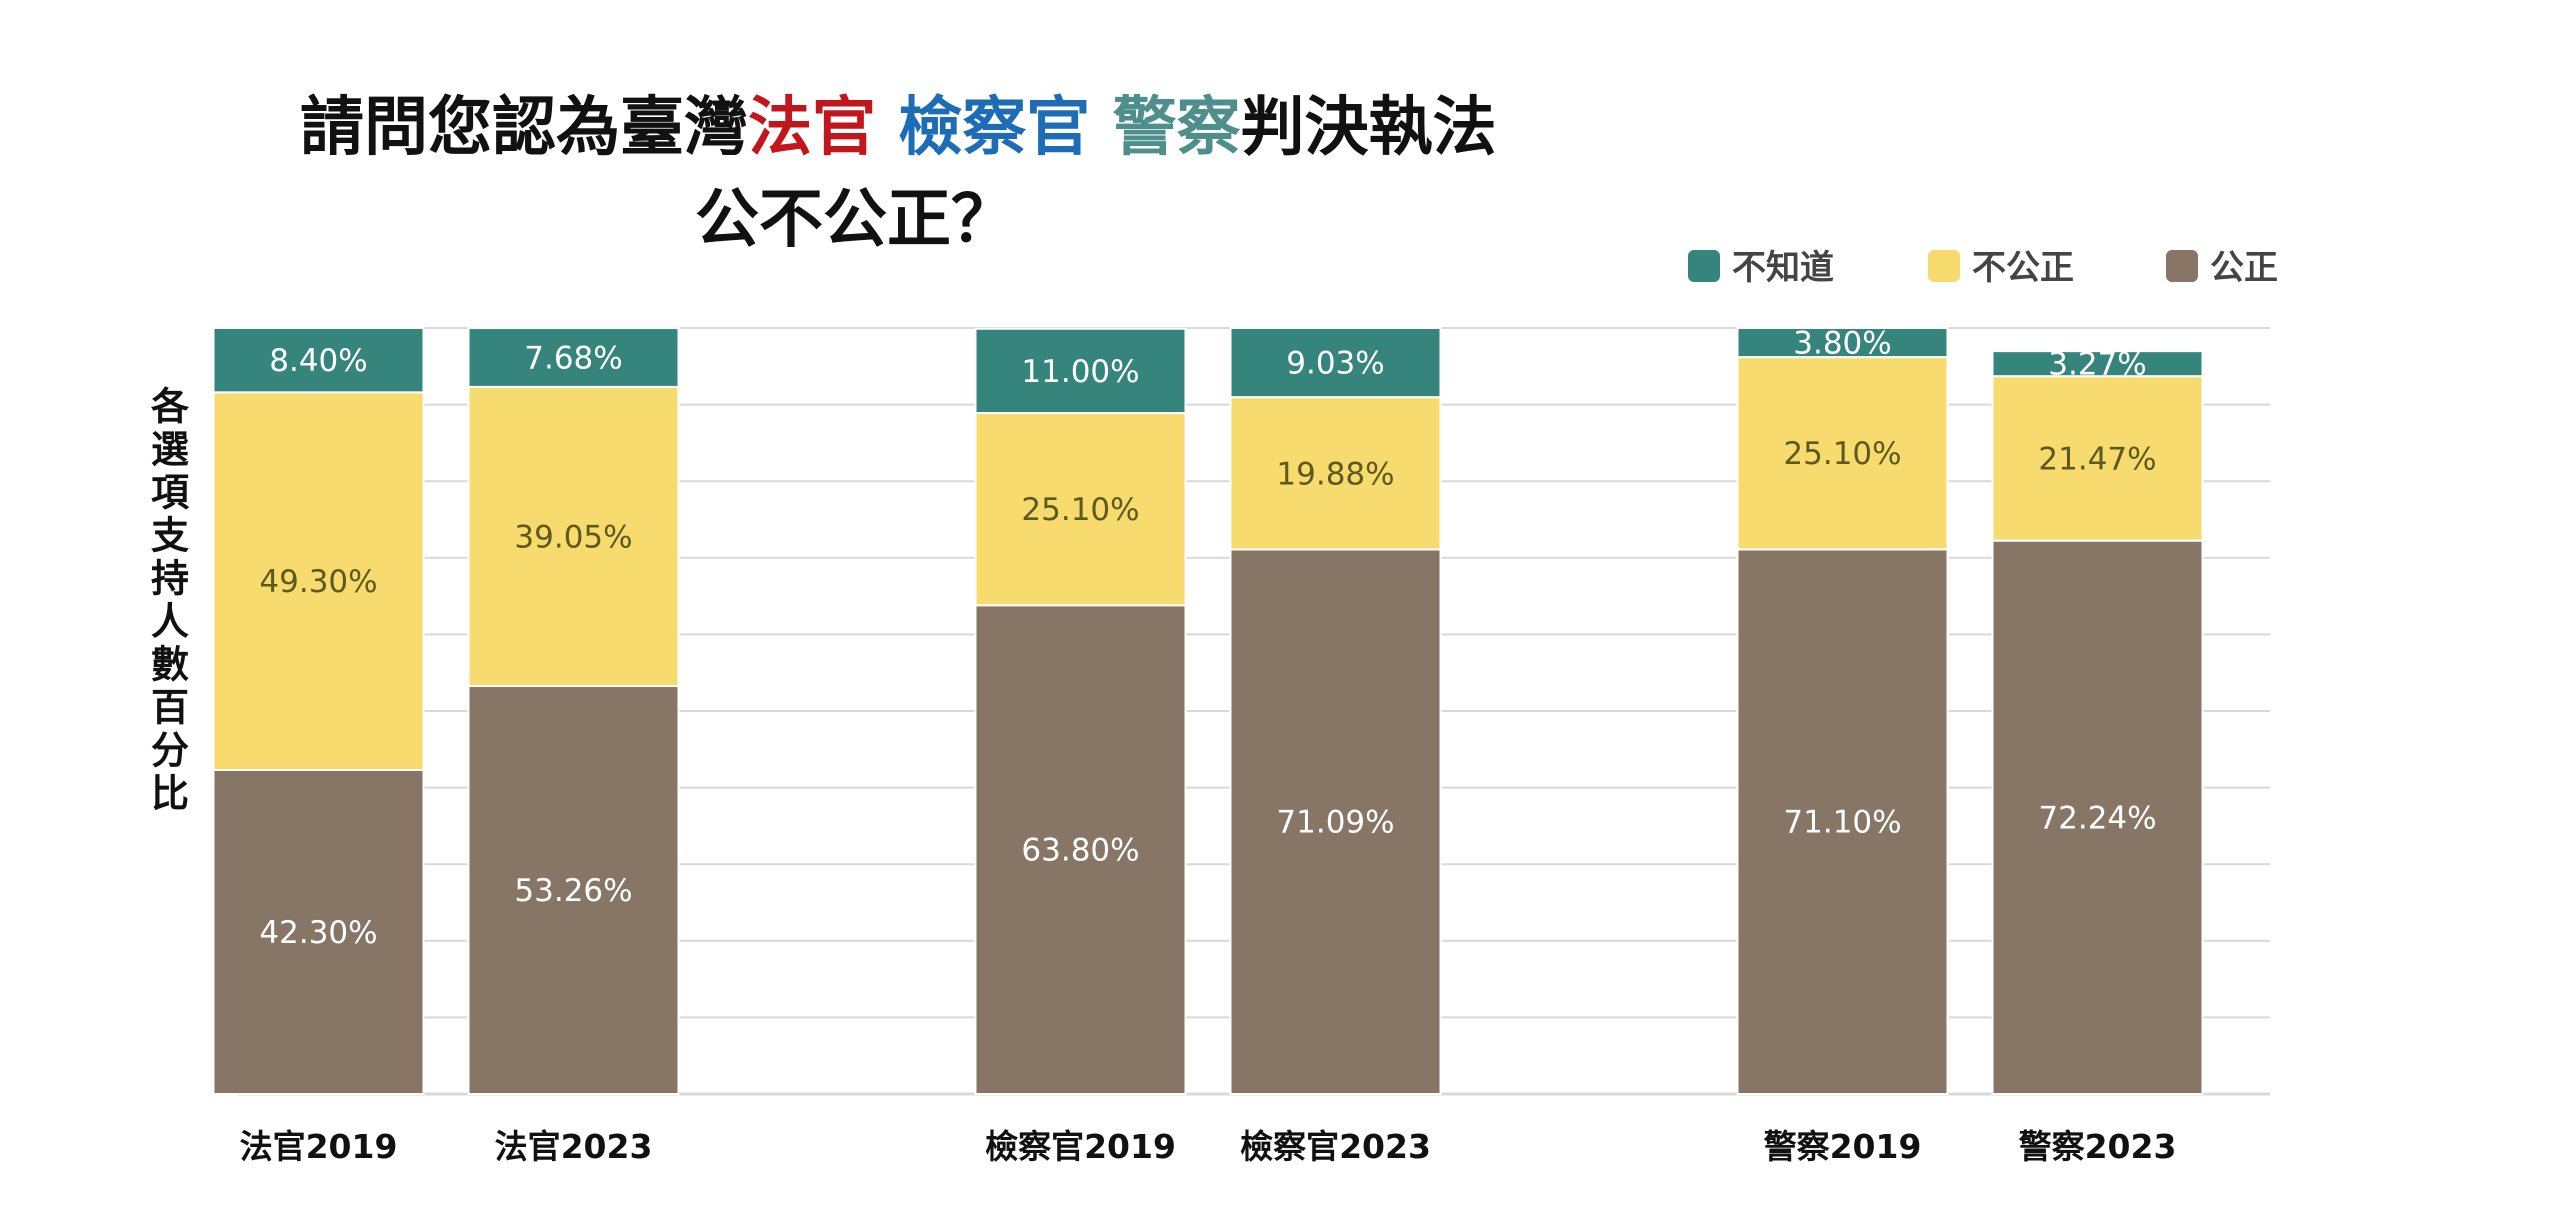 Image resolution: width=2560 pixels, height=1225 pixels. What do you see at coordinates (1783, 268) in the screenshot?
I see `legend-label: 不知道` at bounding box center [1783, 268].